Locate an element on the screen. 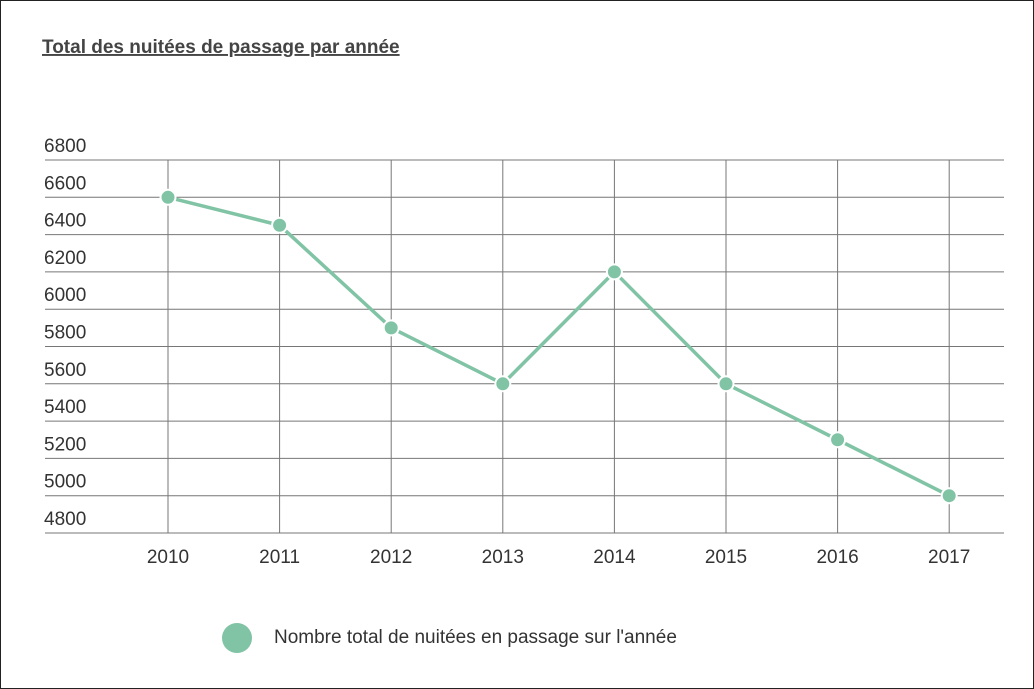 This screenshot has height=689, width=1034. x-tick-label: 2017 is located at coordinates (949, 557).